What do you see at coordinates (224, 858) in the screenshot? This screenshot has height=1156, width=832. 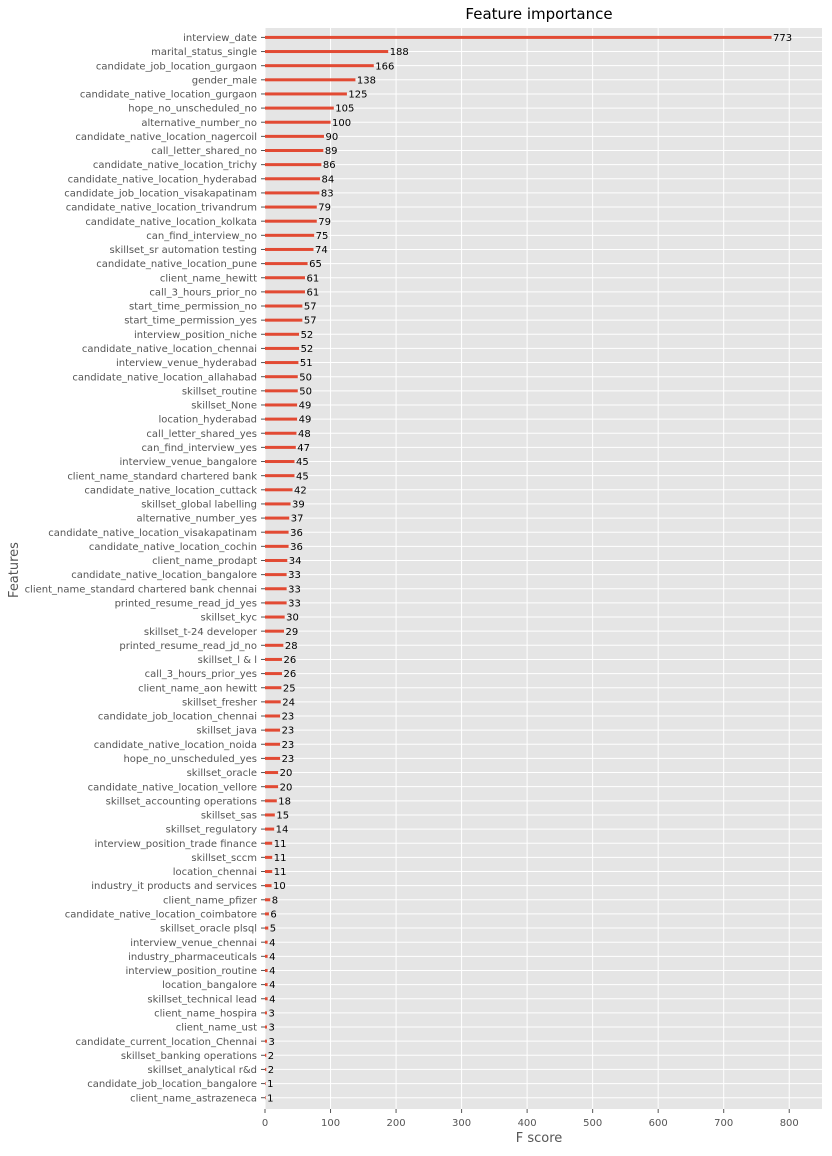 I see `y-tick-label: skillset_sccm` at bounding box center [224, 858].